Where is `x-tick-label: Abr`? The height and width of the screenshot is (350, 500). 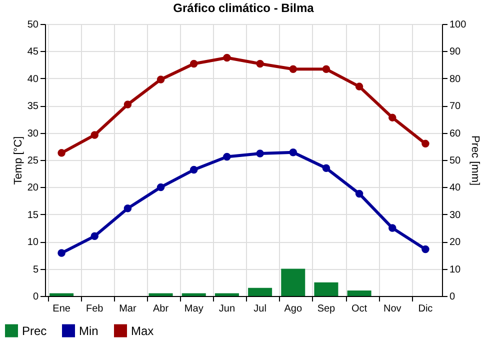 x-tick-label: Abr is located at coordinates (161, 309).